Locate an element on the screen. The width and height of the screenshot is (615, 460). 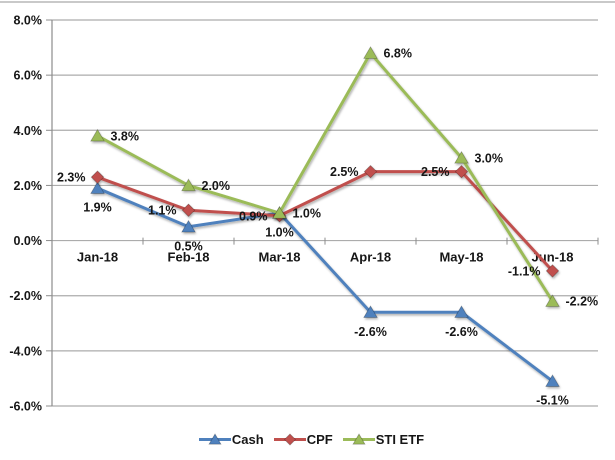
data-label: 3.8% is located at coordinates (125, 136).